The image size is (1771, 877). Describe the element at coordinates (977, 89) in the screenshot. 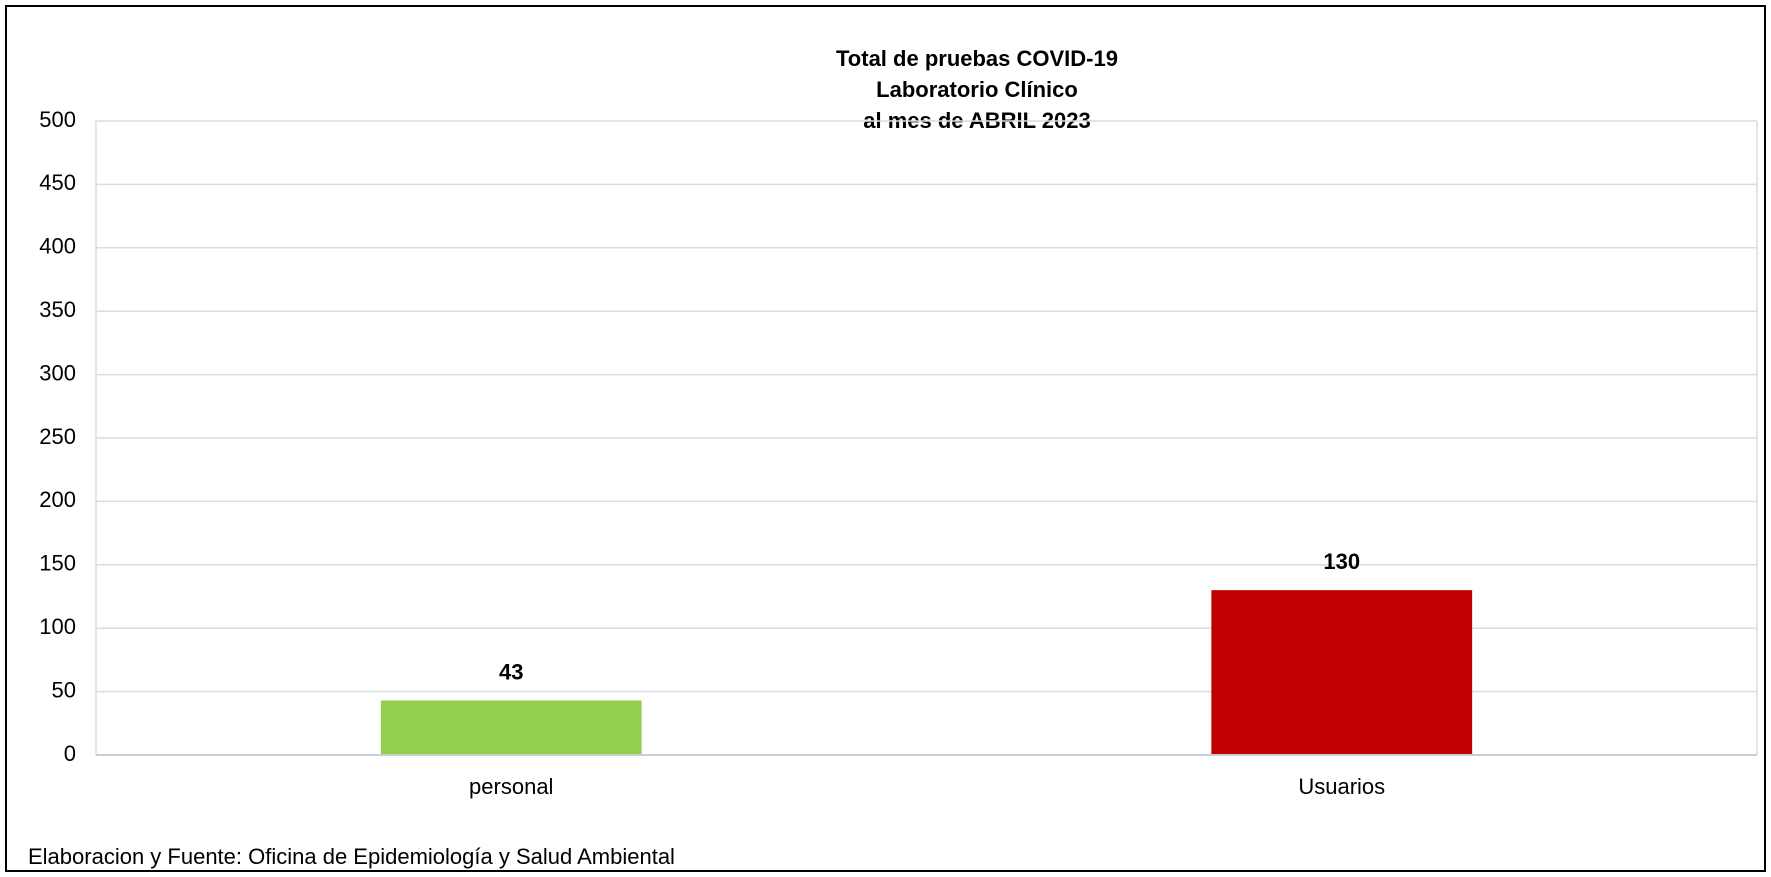

I see `chart-title-line: Laboratorio Clínico` at that location.